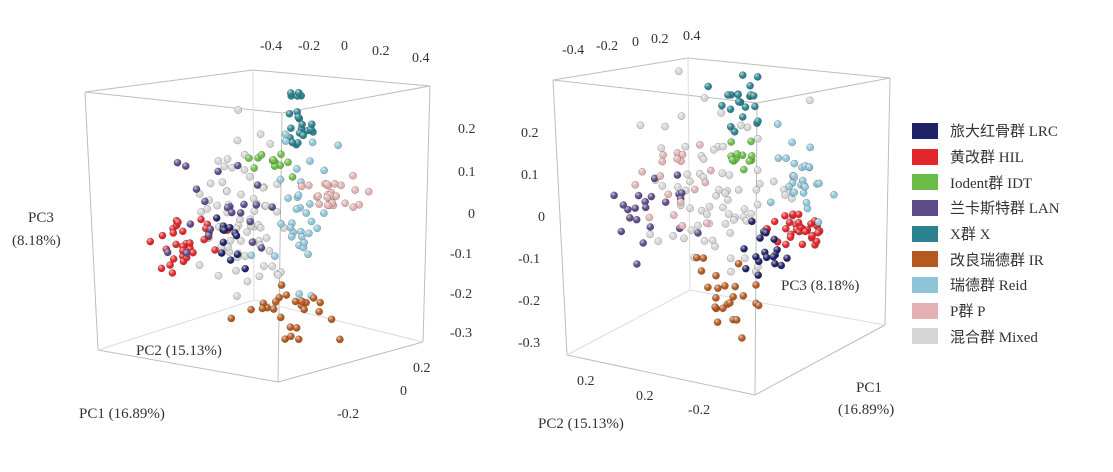  What do you see at coordinates (530, 175) in the screenshot?
I see `tick-label: 0.1` at bounding box center [530, 175].